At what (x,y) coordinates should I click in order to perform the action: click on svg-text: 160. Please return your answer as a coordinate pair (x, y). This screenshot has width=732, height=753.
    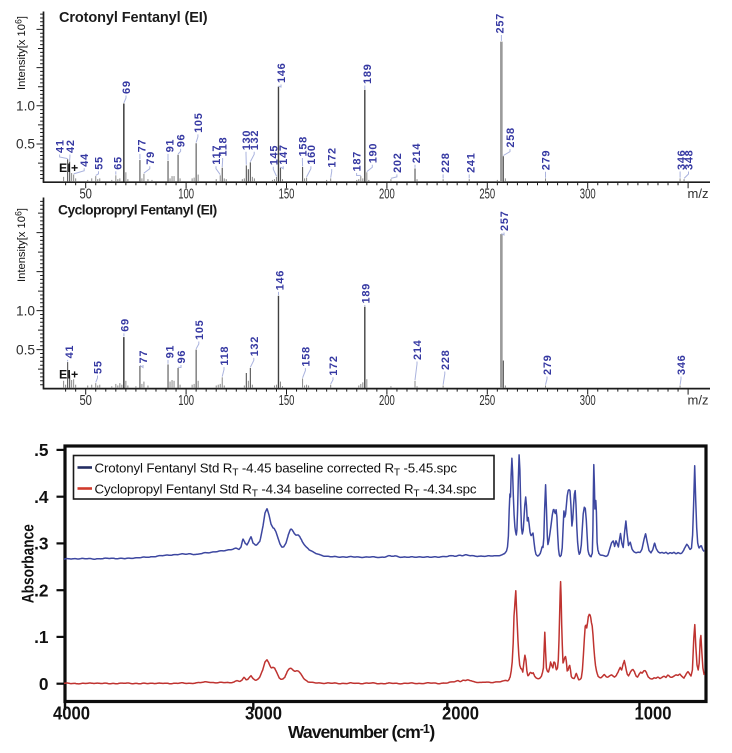
    Looking at the image, I should click on (312, 154).